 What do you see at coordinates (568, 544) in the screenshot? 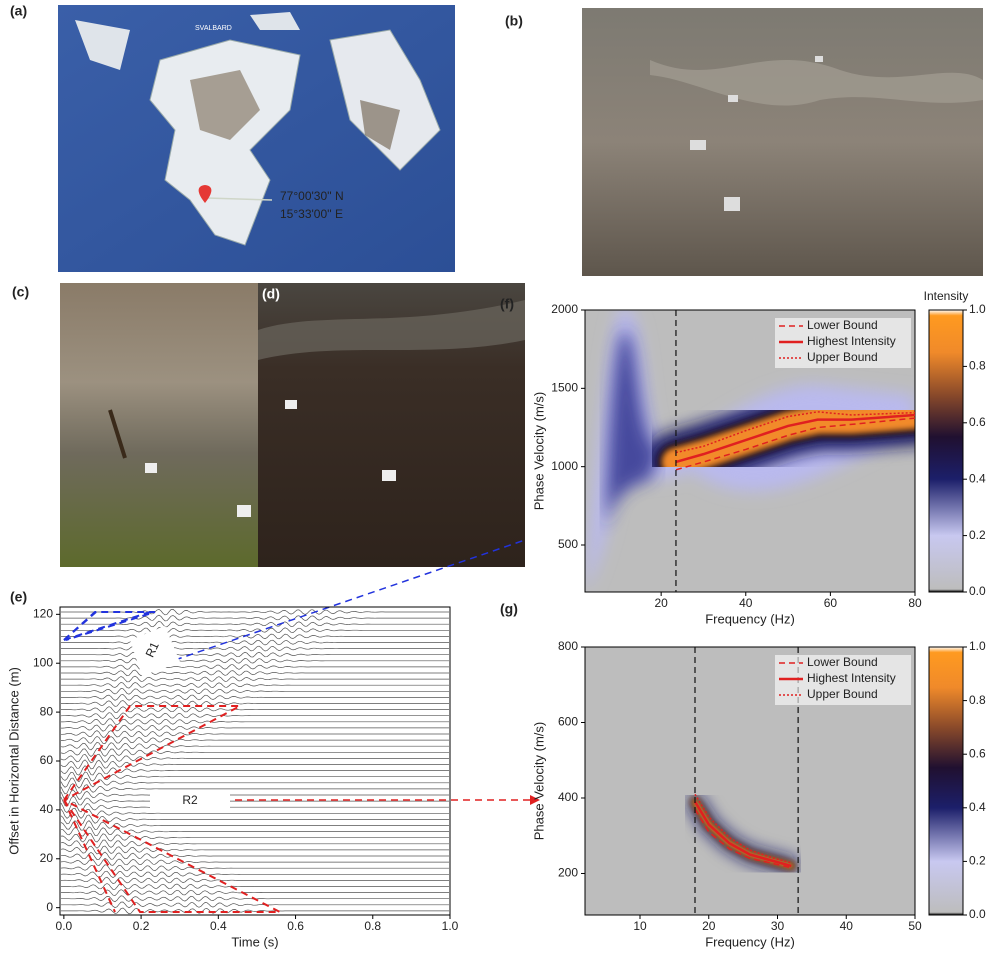
I see `y-tick-label: 500` at bounding box center [568, 544].